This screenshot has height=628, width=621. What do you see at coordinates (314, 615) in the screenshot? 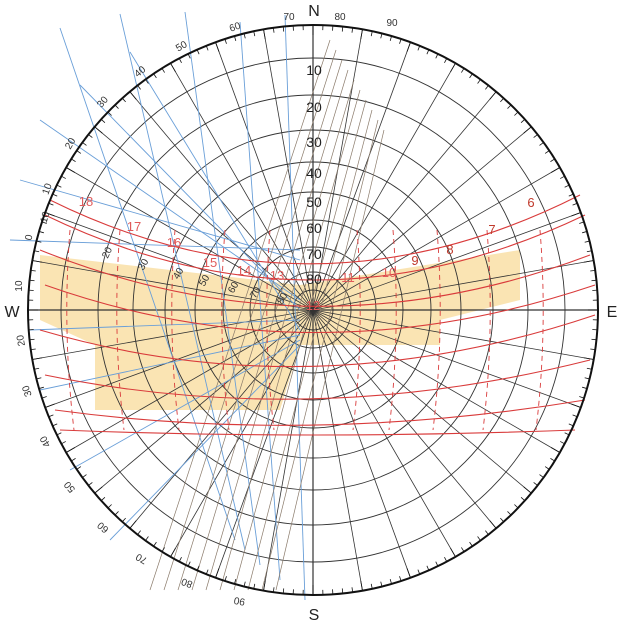
I see `south-label: S` at bounding box center [314, 615].